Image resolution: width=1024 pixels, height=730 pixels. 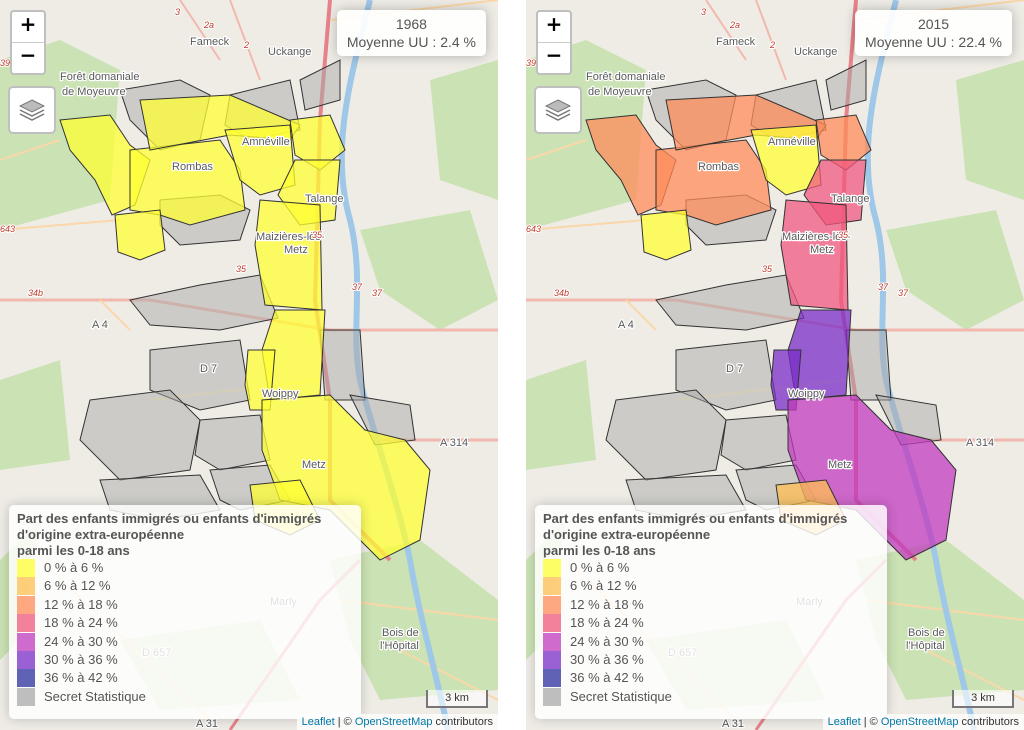 I want to click on map-label-a4: A 4, so click(x=626, y=325).